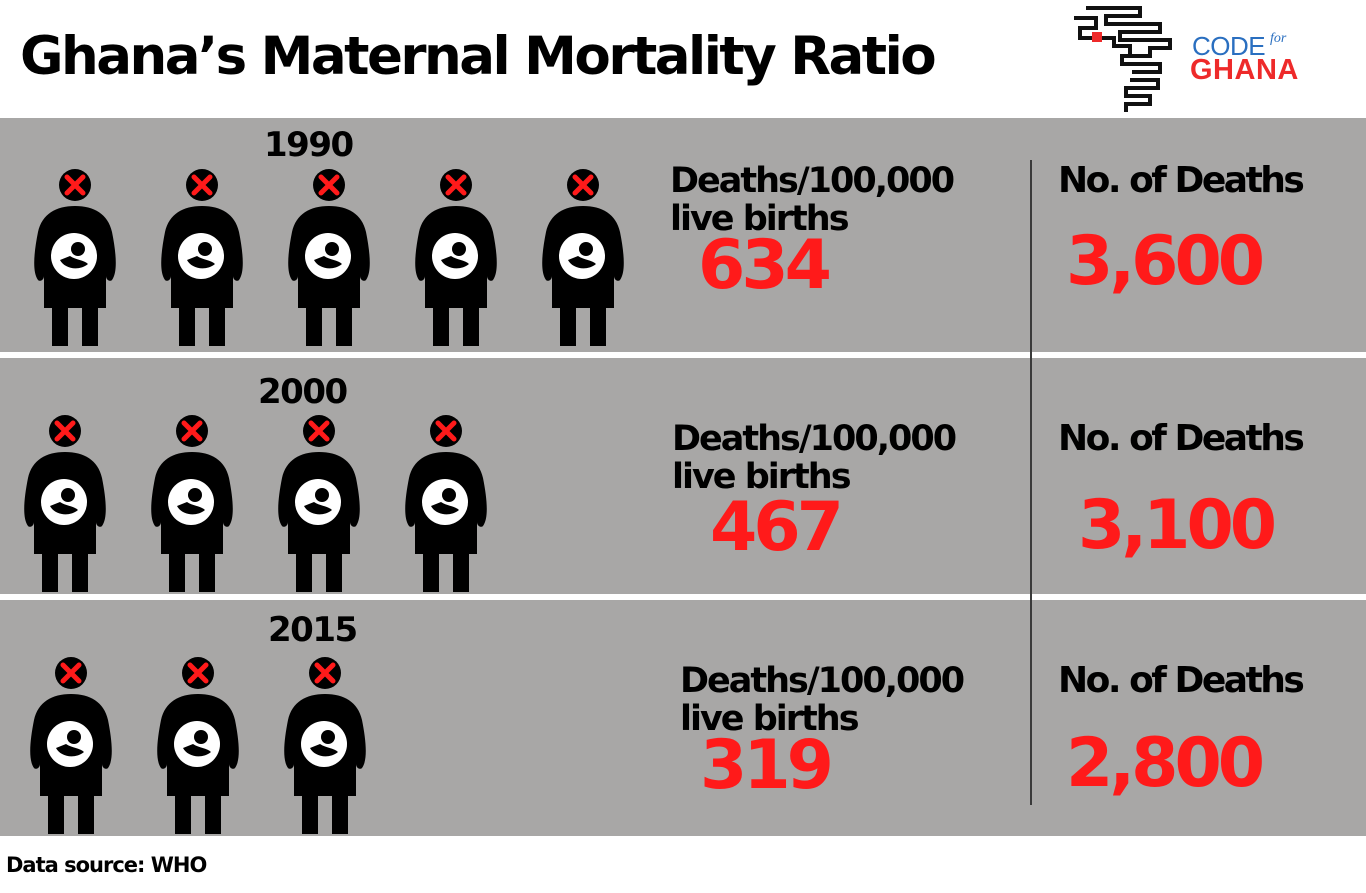  I want to click on data-source: Data source: WHO, so click(106, 865).